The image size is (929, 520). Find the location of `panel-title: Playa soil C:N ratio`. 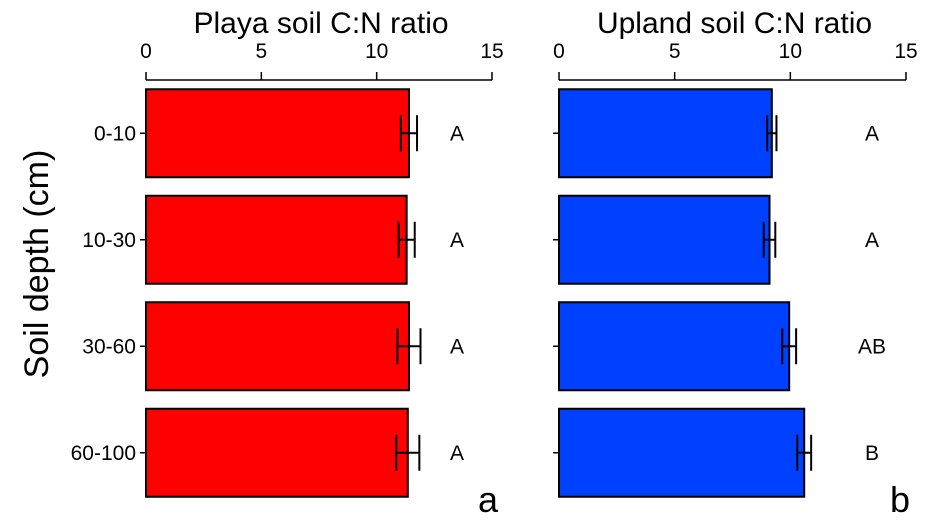

panel-title: Playa soil C:N ratio is located at coordinates (320, 23).